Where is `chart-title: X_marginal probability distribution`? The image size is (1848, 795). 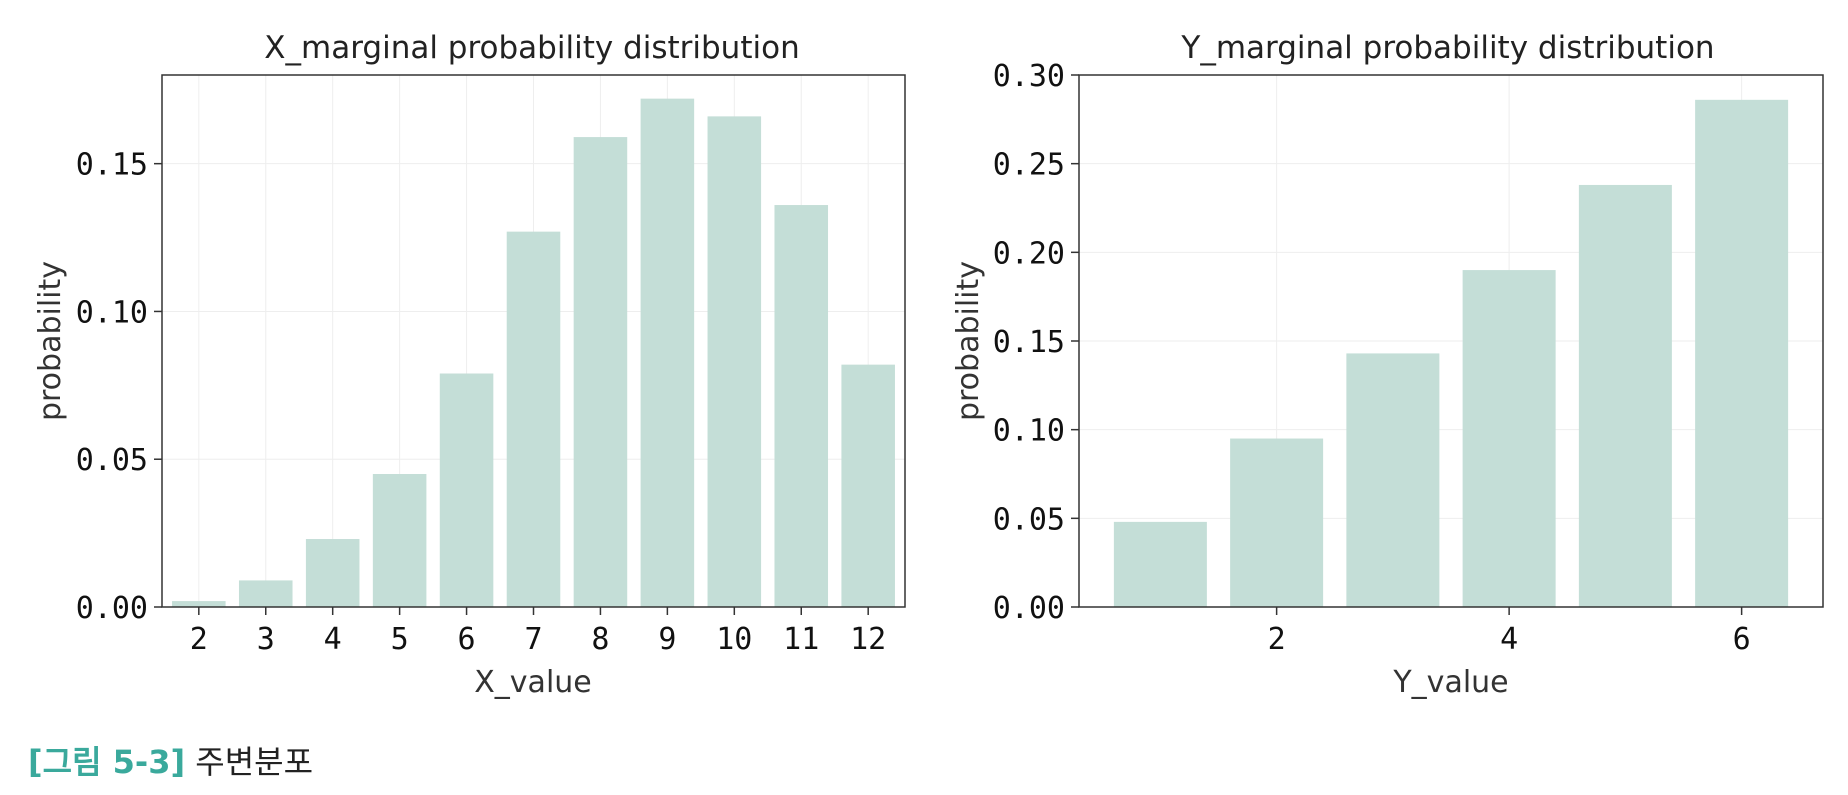 chart-title: X_marginal probability distribution is located at coordinates (531, 48).